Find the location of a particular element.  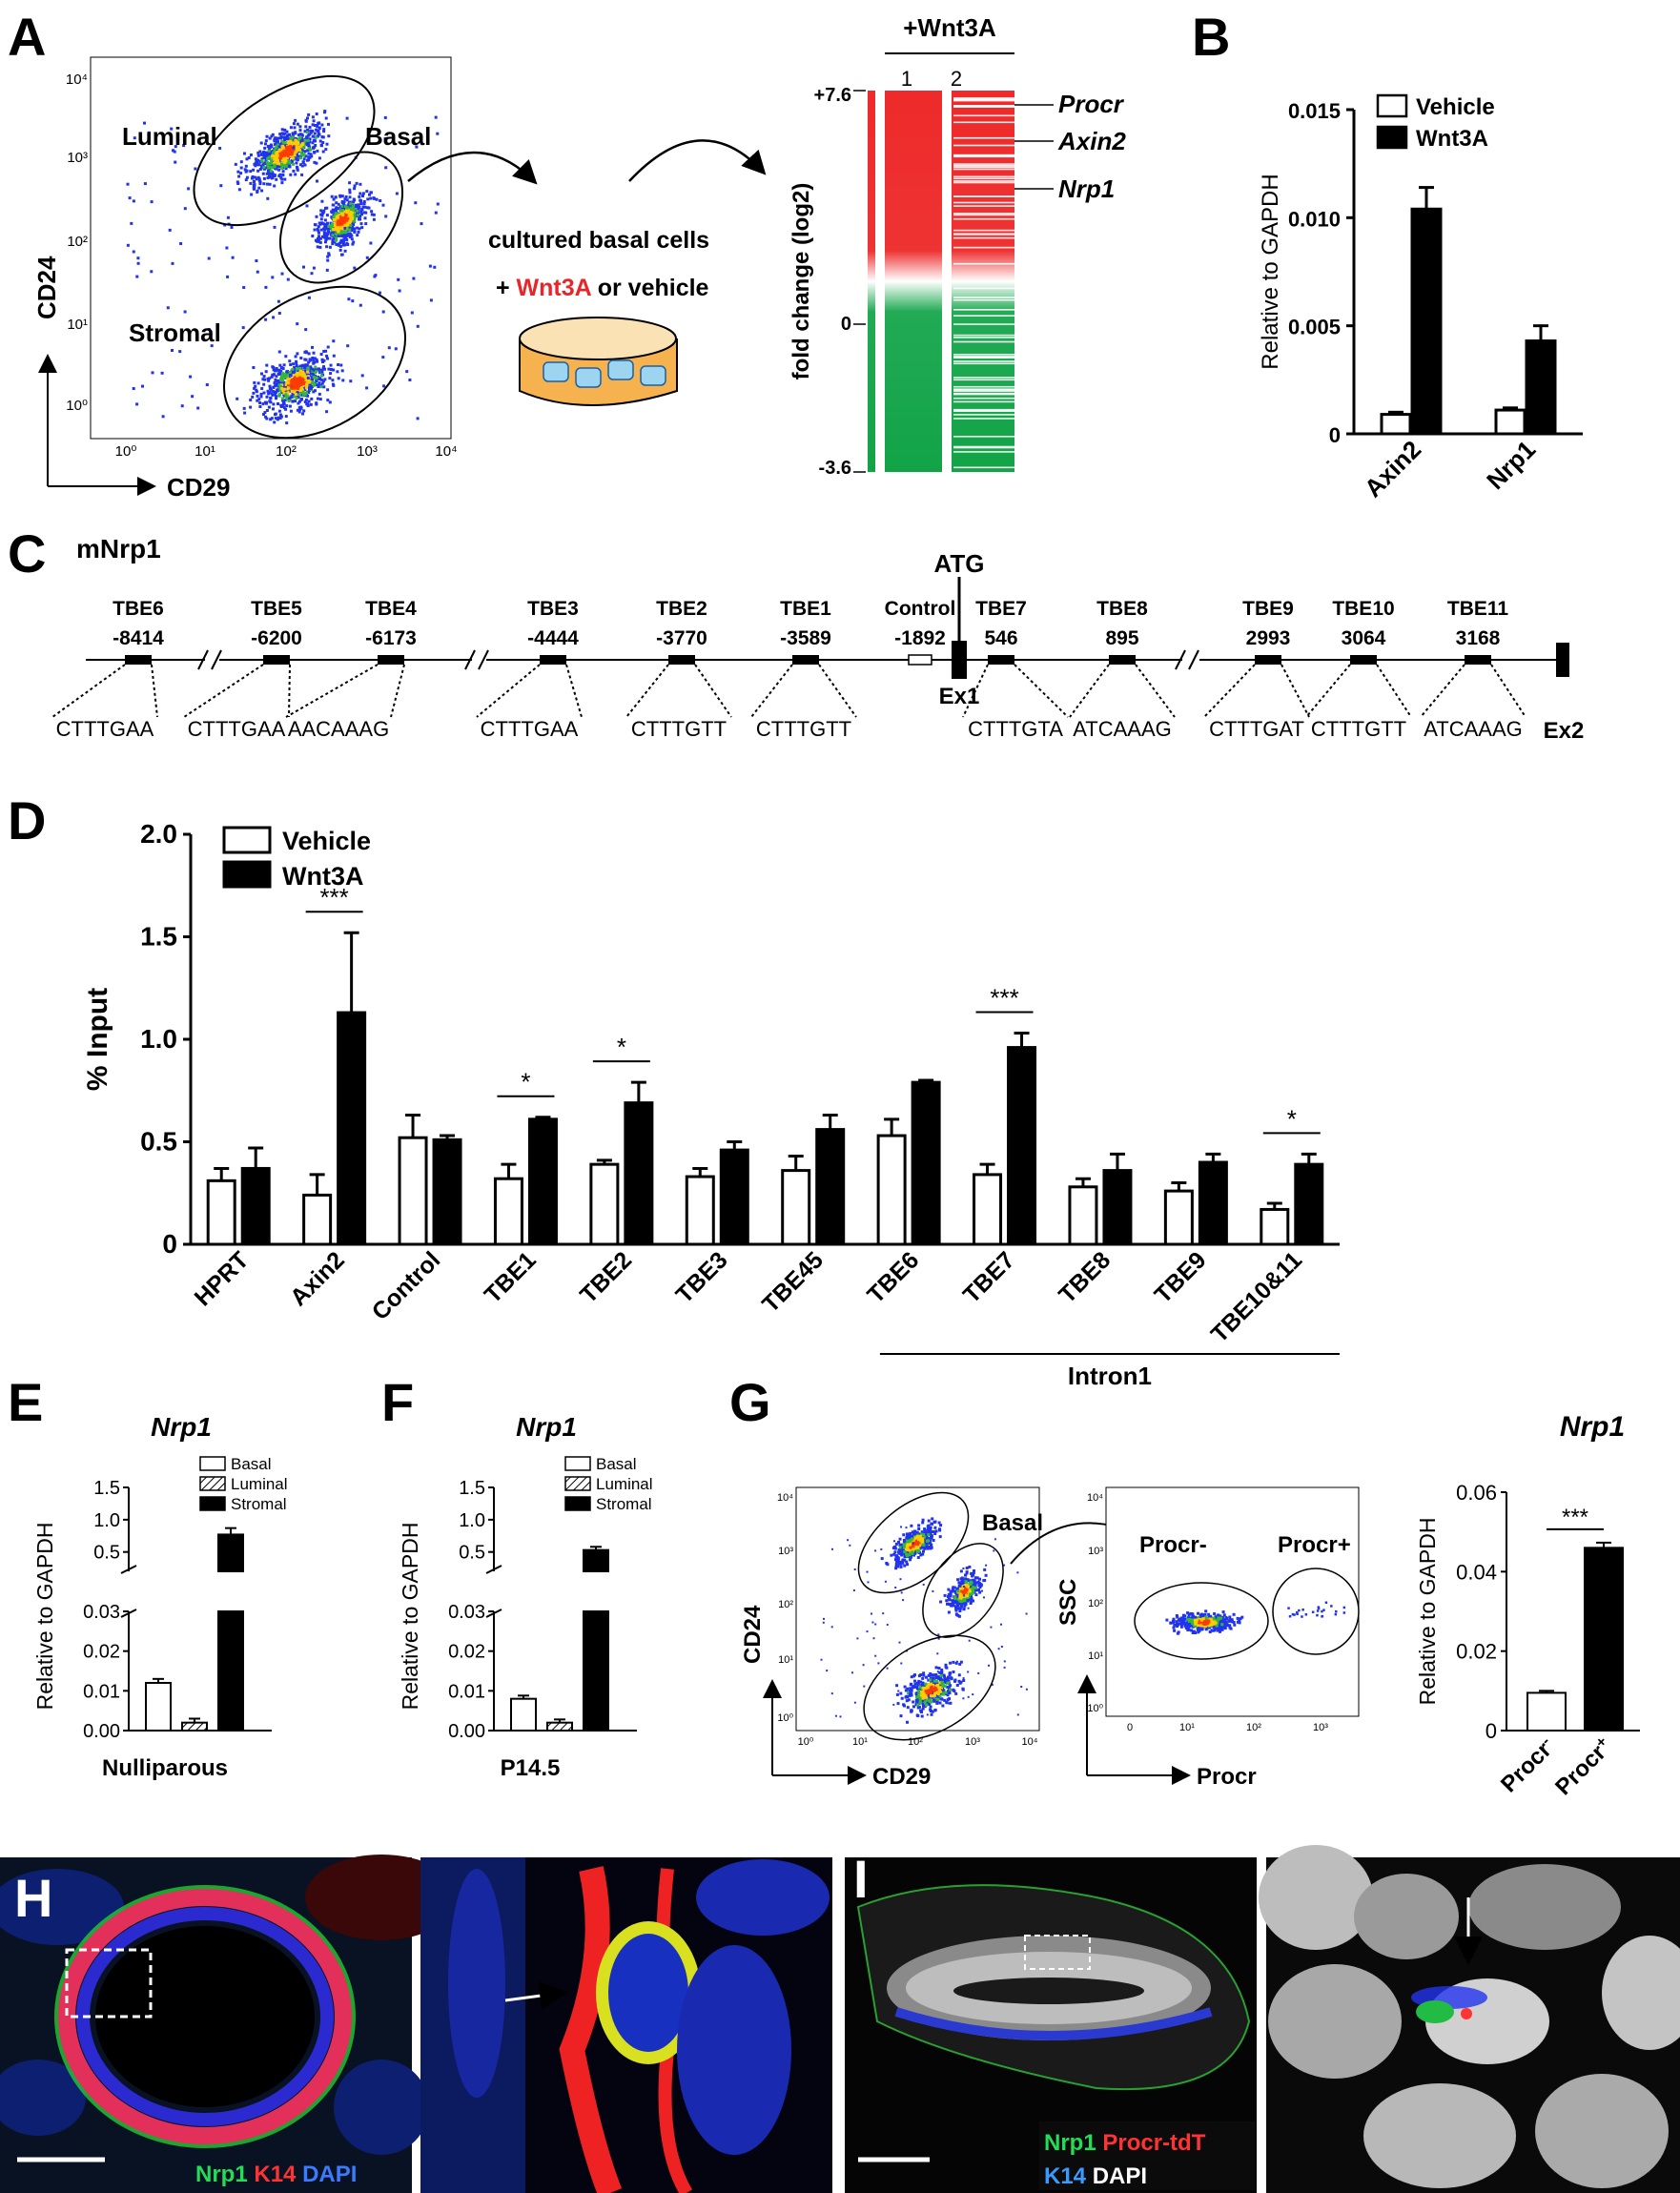

c-sequence: AACAAAG is located at coordinates (338, 729).